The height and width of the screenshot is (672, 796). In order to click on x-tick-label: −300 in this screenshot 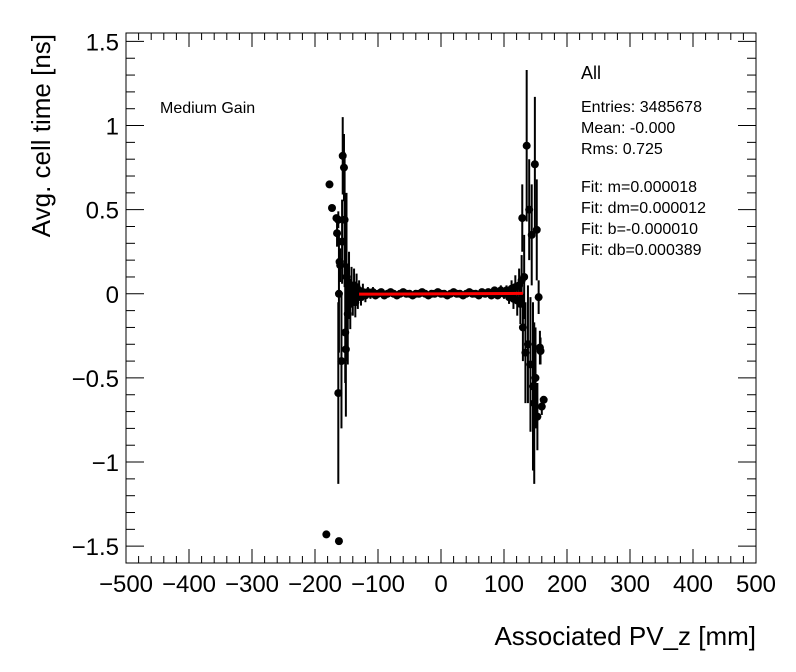, I will do `click(252, 584)`.